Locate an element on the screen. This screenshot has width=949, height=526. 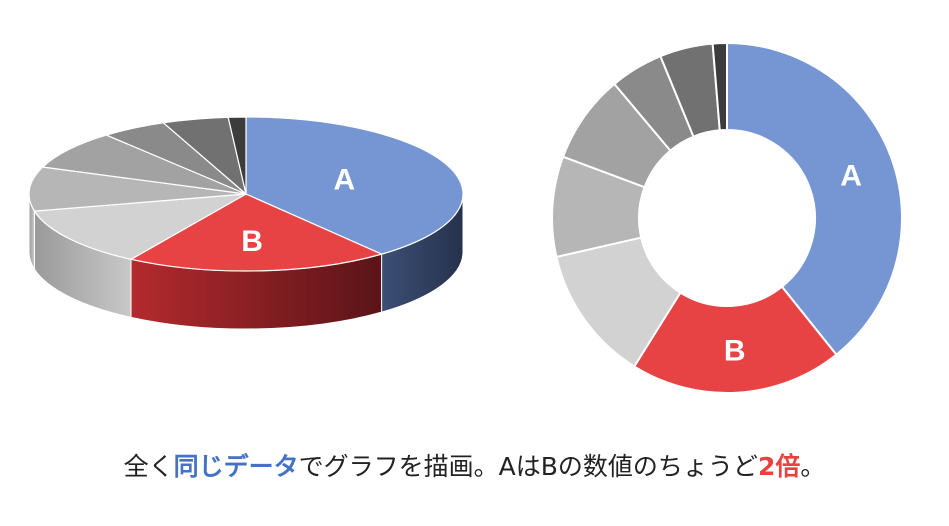
pie3d-label-B: B is located at coordinates (252, 241).